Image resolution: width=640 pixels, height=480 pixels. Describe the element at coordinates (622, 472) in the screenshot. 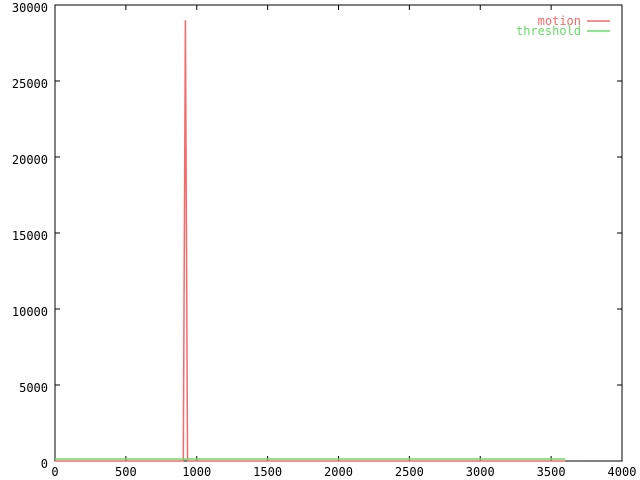

I see `x-tick-label: 4000` at that location.